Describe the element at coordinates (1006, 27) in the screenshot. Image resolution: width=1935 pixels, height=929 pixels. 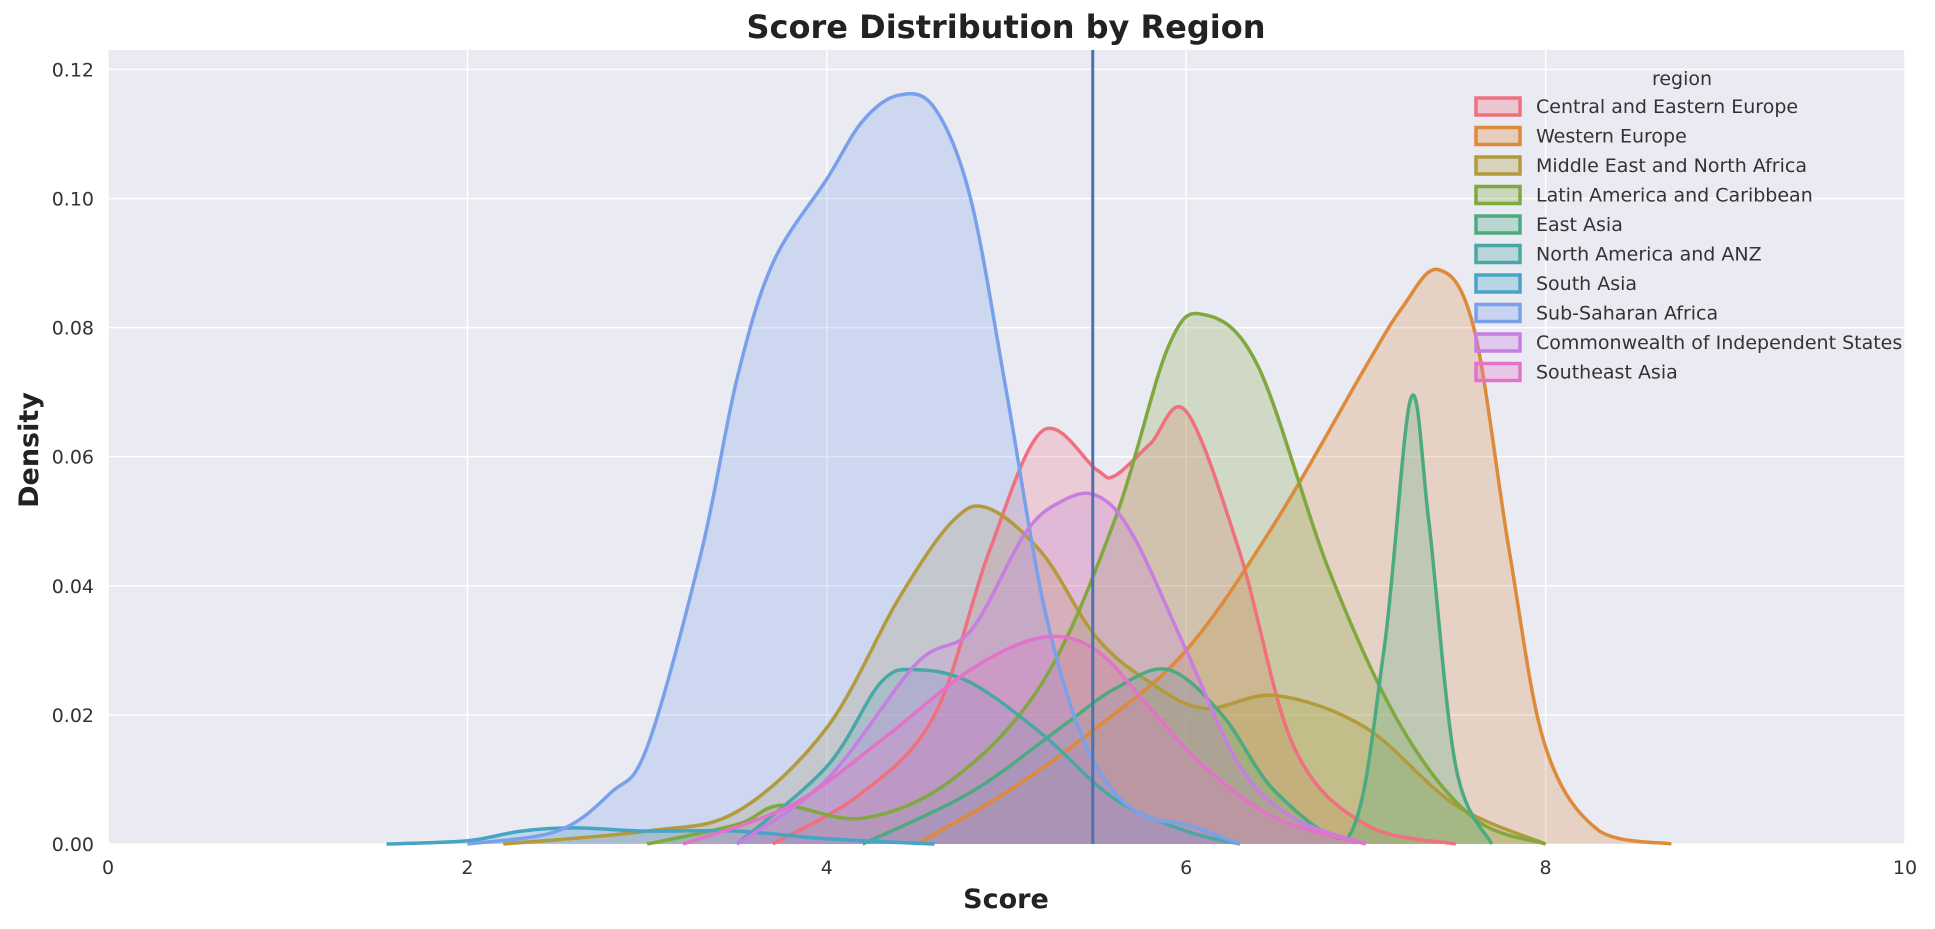
I see `chart-title: Score Distribution by Region` at that location.